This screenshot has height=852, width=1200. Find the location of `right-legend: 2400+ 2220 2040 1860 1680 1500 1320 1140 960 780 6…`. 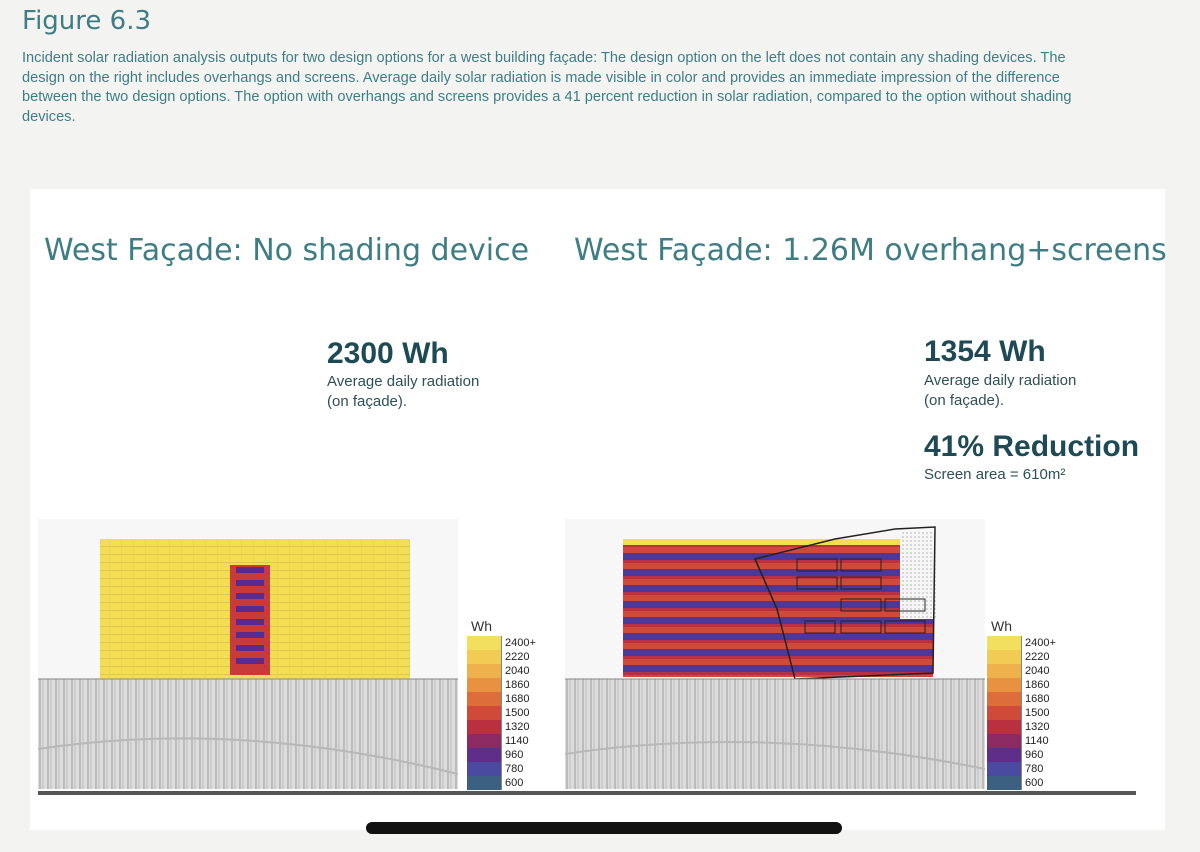

right-legend: 2400+ 2220 2040 1860 1680 1500 1320 1140 960 780 6… is located at coordinates (1024, 713).